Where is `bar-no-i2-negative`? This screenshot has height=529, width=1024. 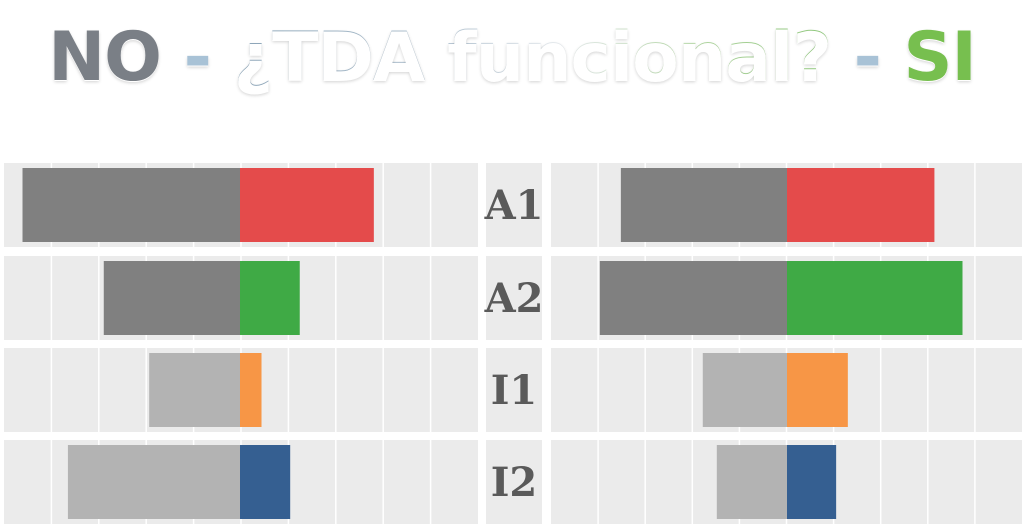
bar-no-i2-negative is located at coordinates (153, 482).